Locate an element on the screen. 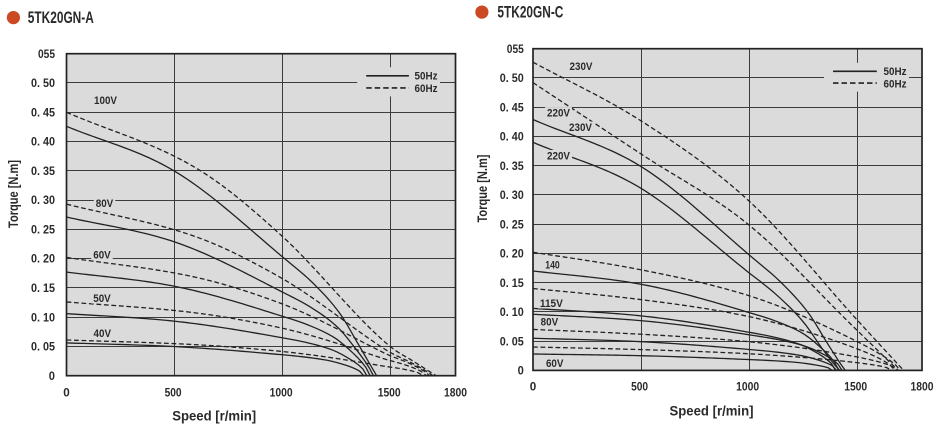 This screenshot has width=941, height=427. svg-text: 115V is located at coordinates (552, 304).